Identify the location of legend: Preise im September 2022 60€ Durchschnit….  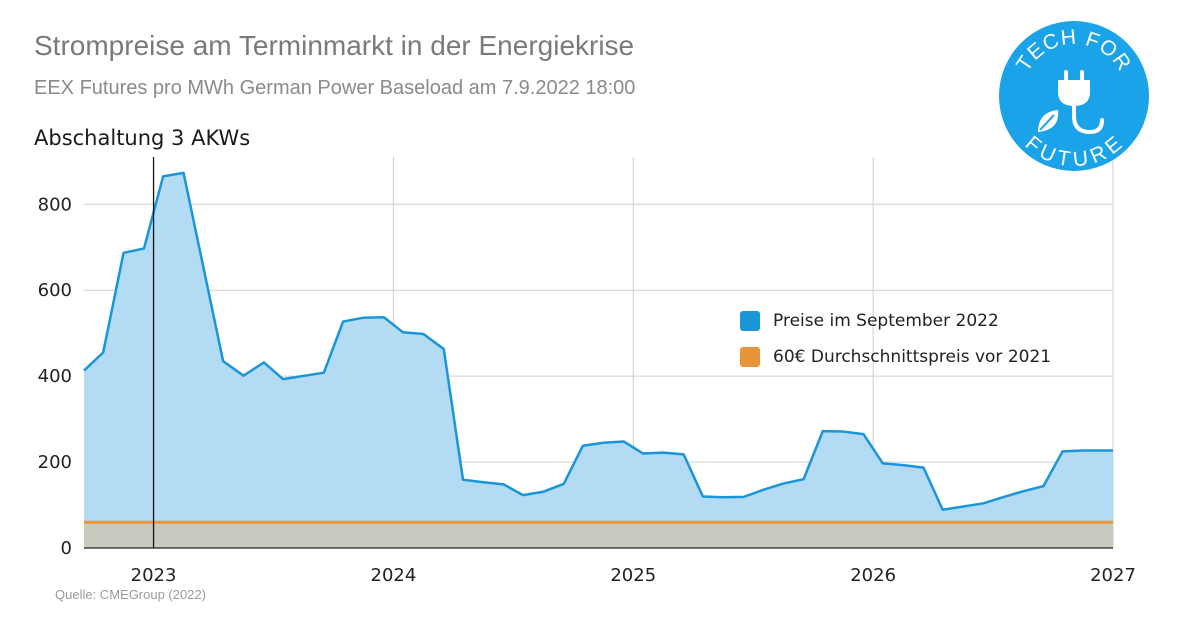
(895, 339).